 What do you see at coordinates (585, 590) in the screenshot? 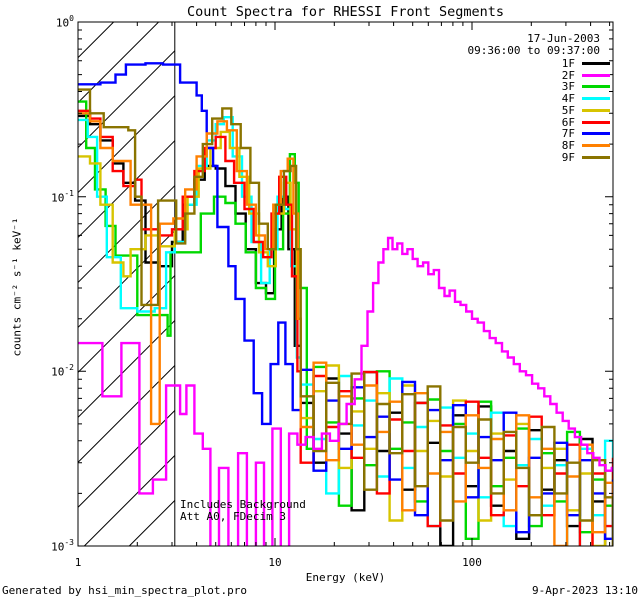
I see `render-timestamp: 9-Apr-2023 13:10` at bounding box center [585, 590].